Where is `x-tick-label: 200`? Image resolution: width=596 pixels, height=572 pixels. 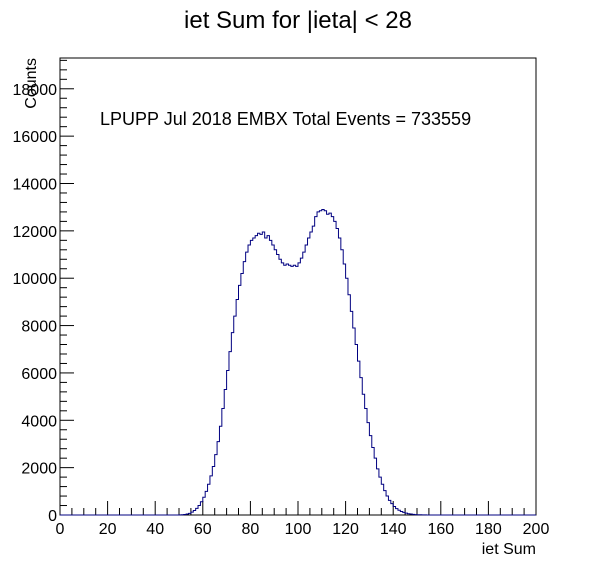
x-tick-label: 200 is located at coordinates (536, 529).